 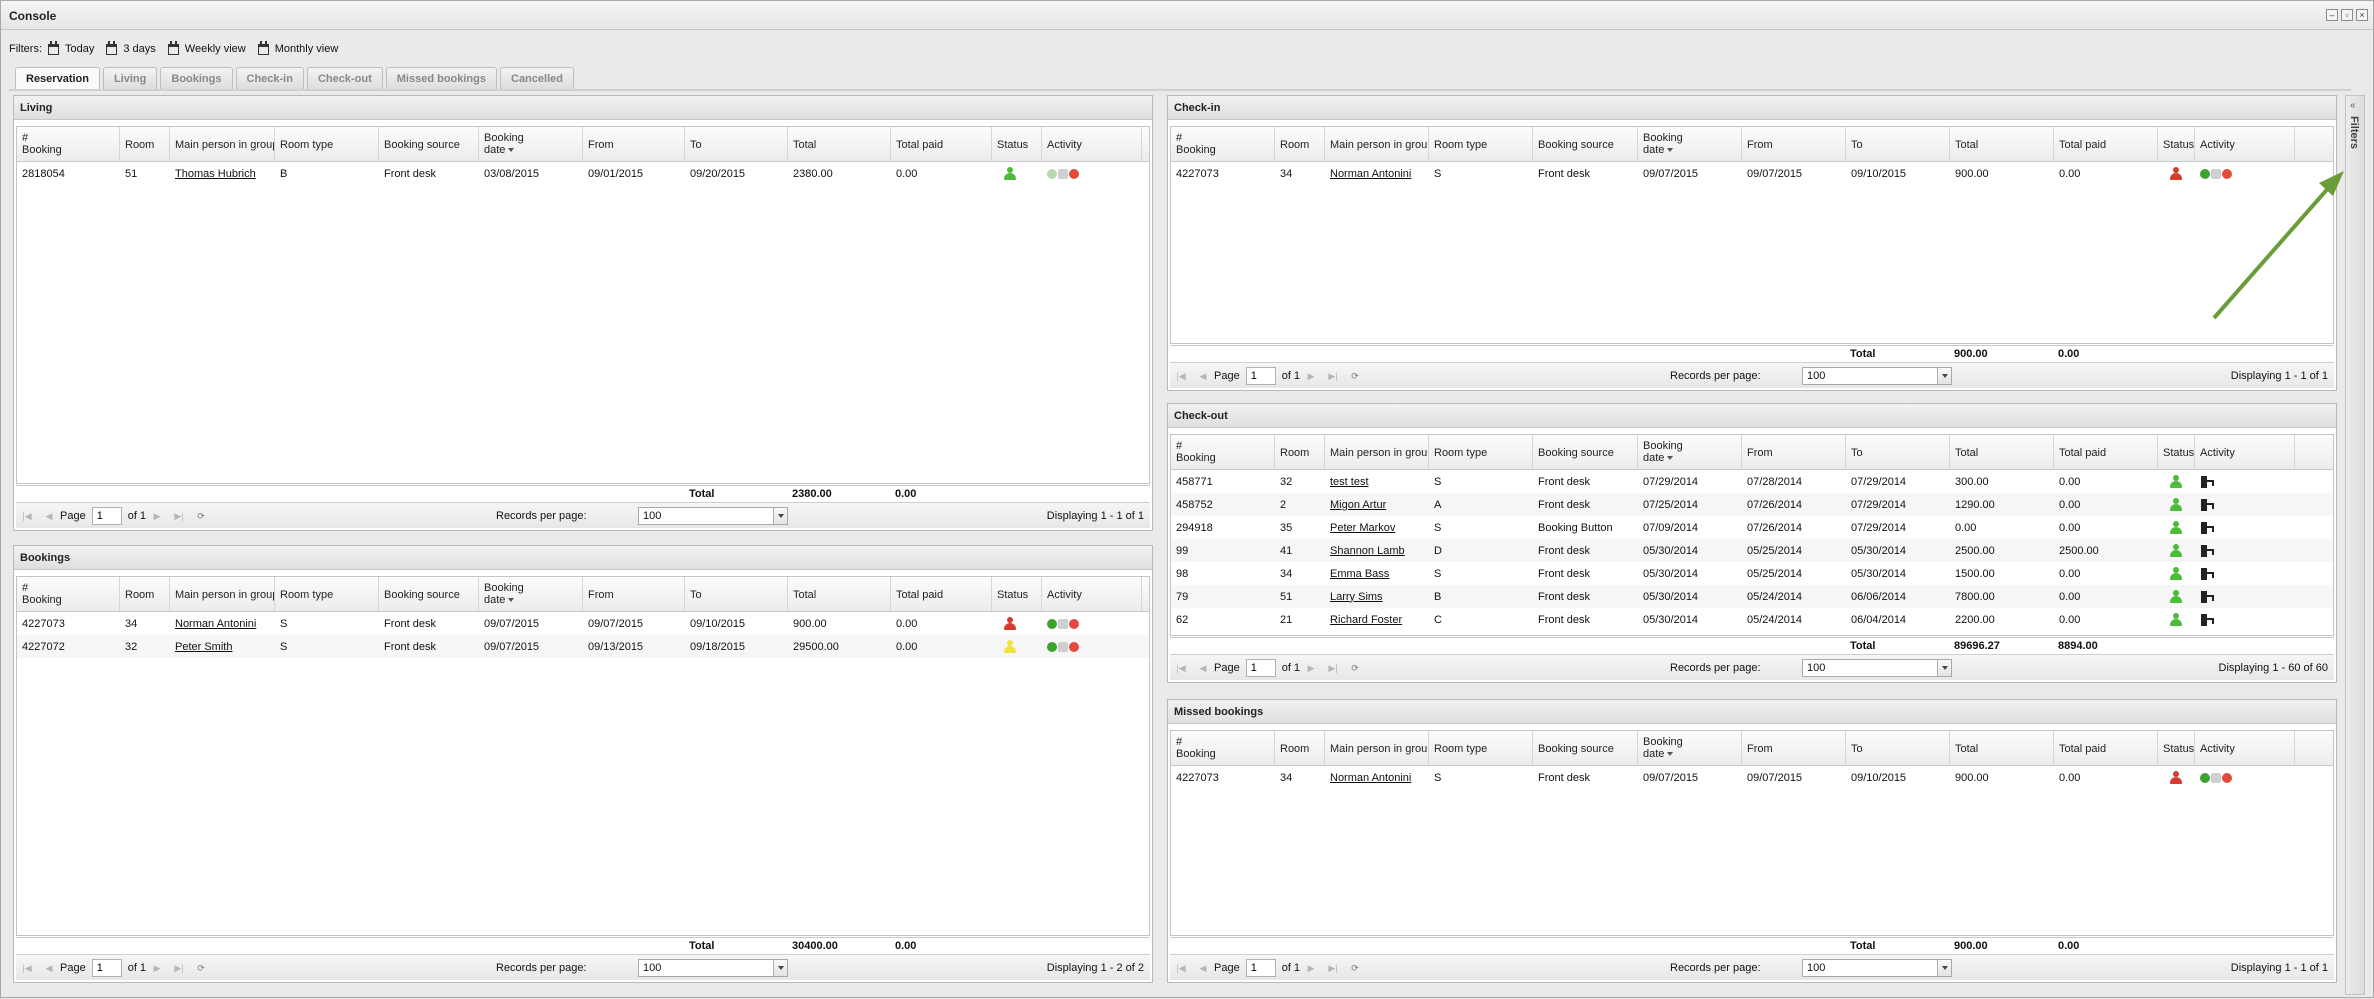 I want to click on guest-link: test test, so click(x=1349, y=481).